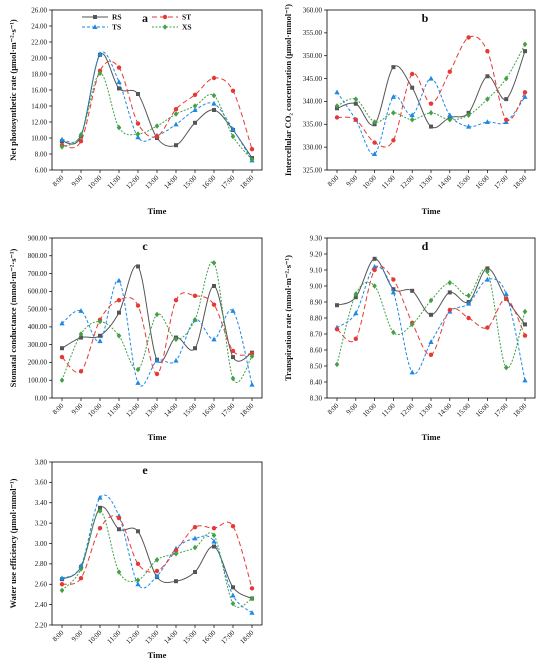 The width and height of the screenshot is (550, 663). Describe the element at coordinates (189, 181) in the screenshot. I see `x-tick-label: 15:00` at that location.